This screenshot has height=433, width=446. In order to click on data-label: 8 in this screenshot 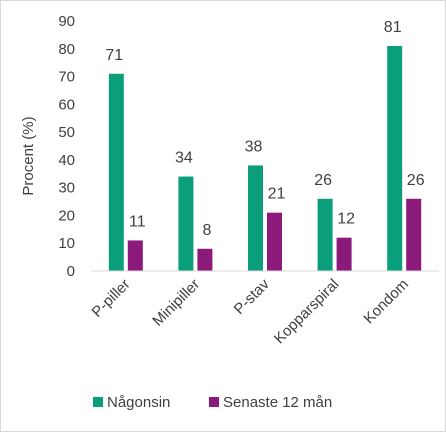, I will do `click(206, 230)`.